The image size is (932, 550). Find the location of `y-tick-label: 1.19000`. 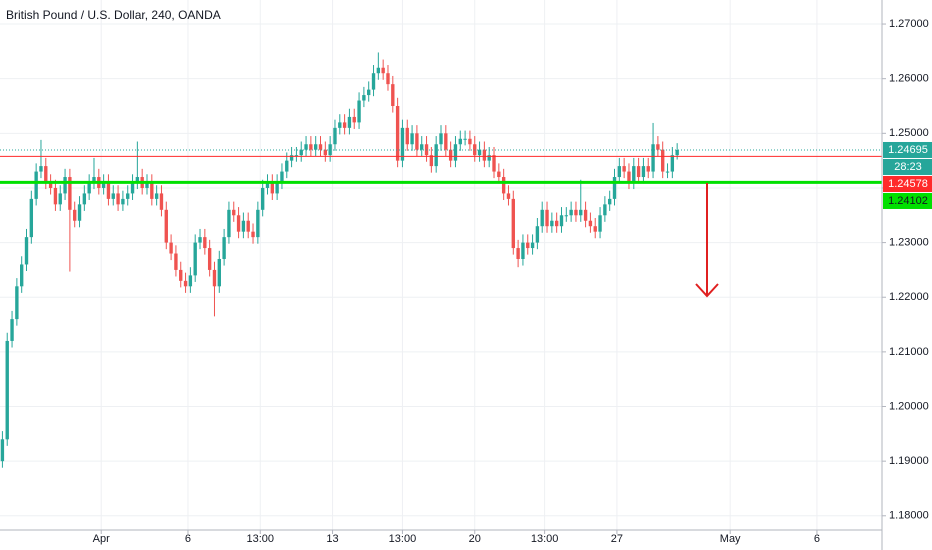

y-tick-label: 1.19000 is located at coordinates (909, 461).